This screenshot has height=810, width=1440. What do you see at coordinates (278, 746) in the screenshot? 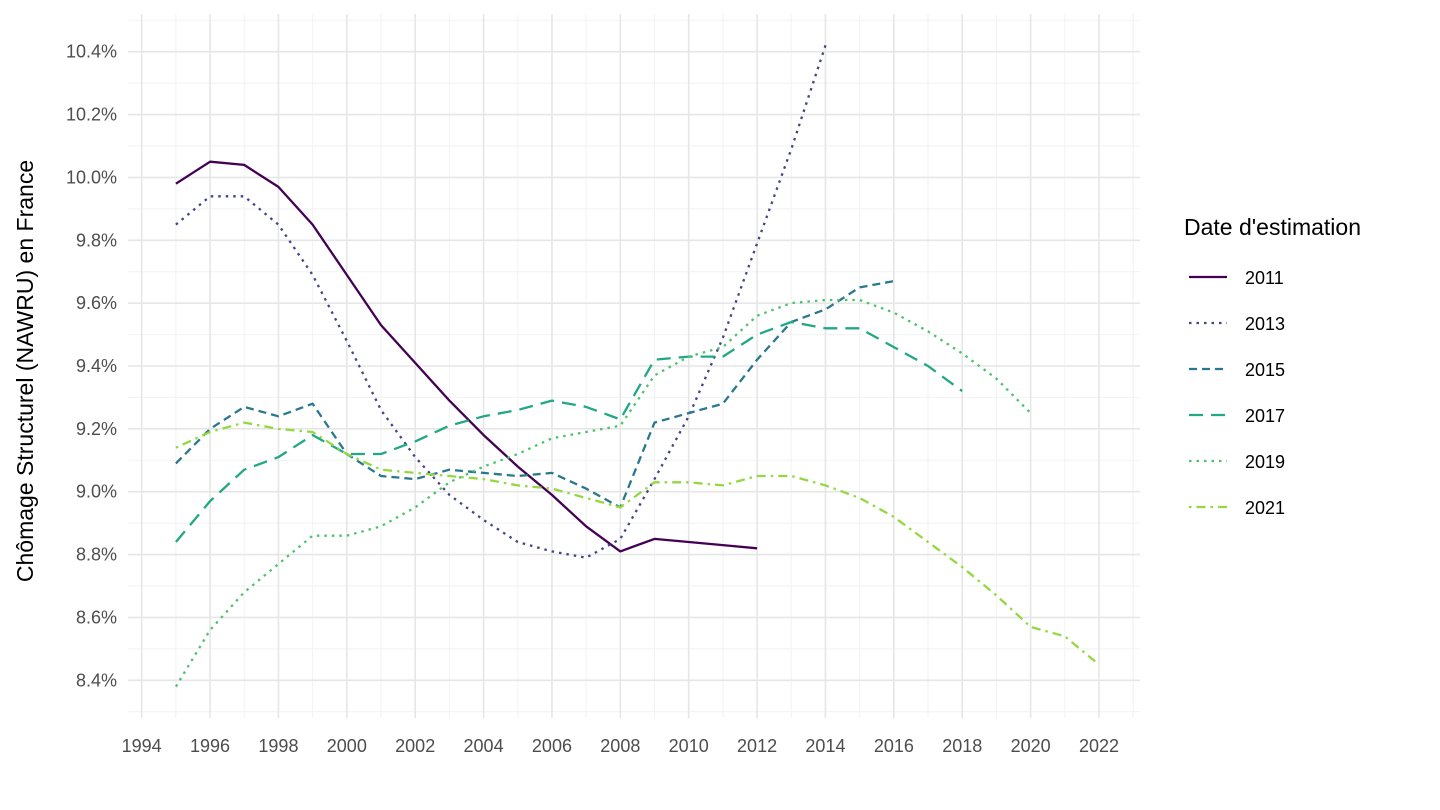
I see `x-tick-label: 1998` at bounding box center [278, 746].